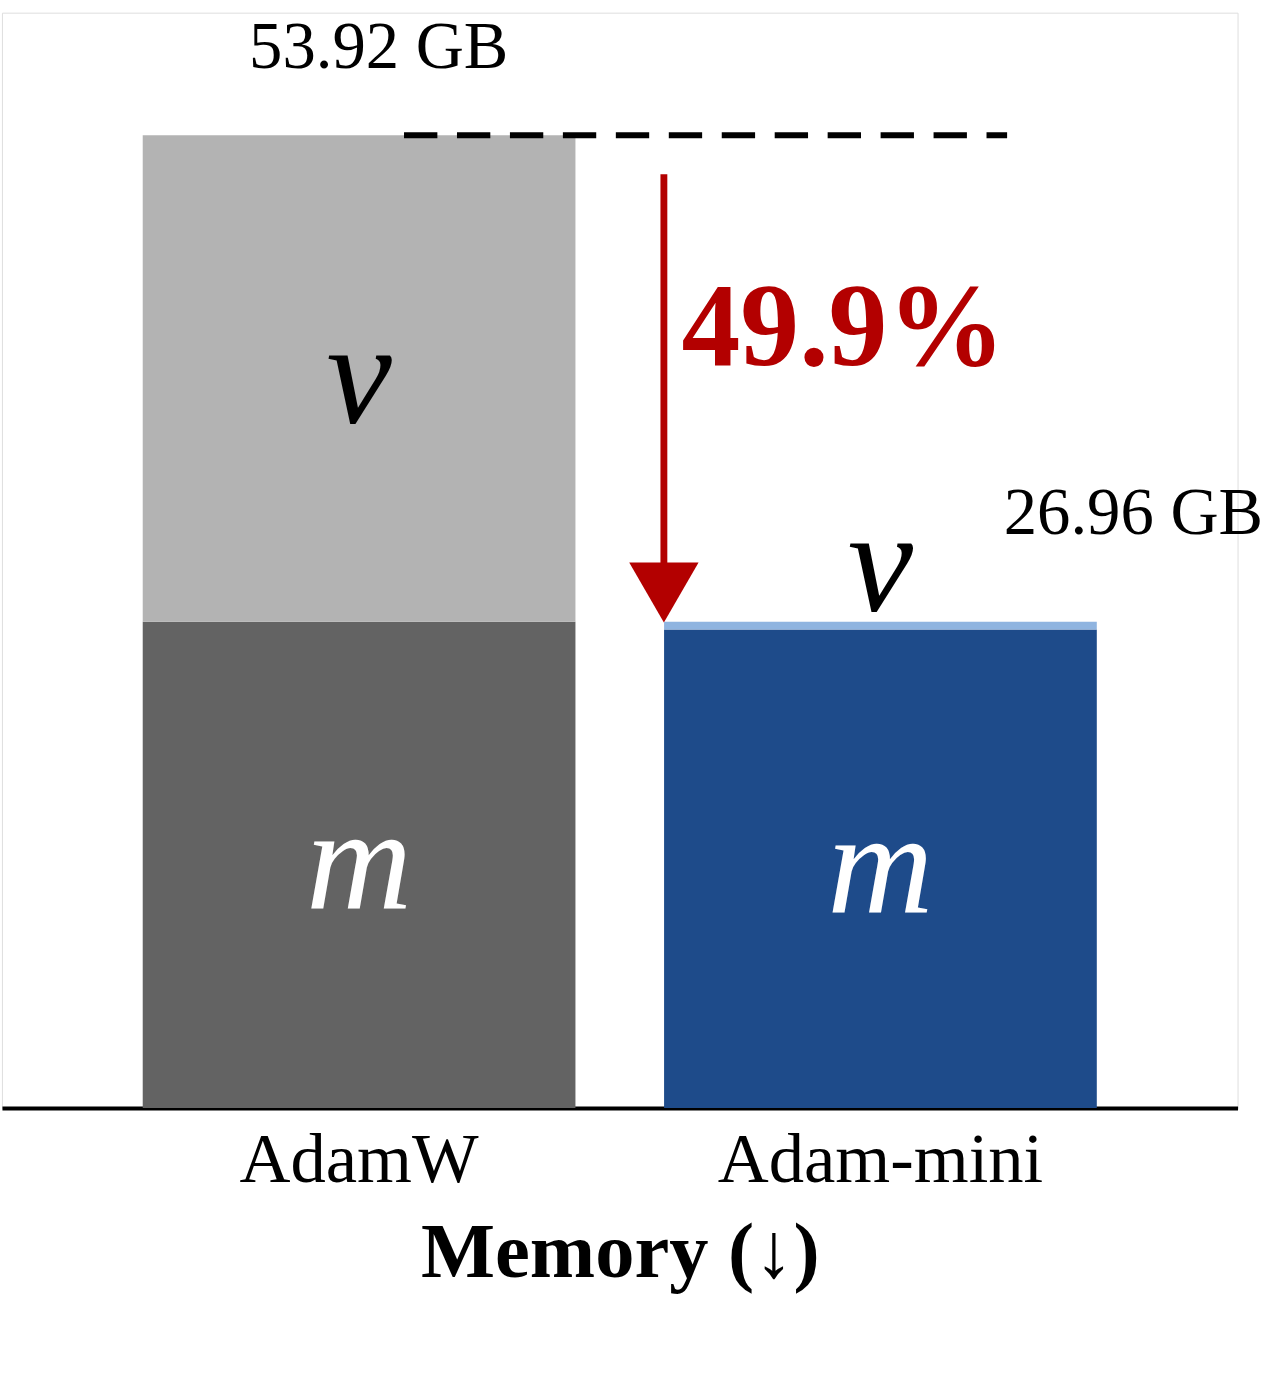 The width and height of the screenshot is (1266, 1389). I want to click on annotation: 26.96 GB, so click(1133, 512).